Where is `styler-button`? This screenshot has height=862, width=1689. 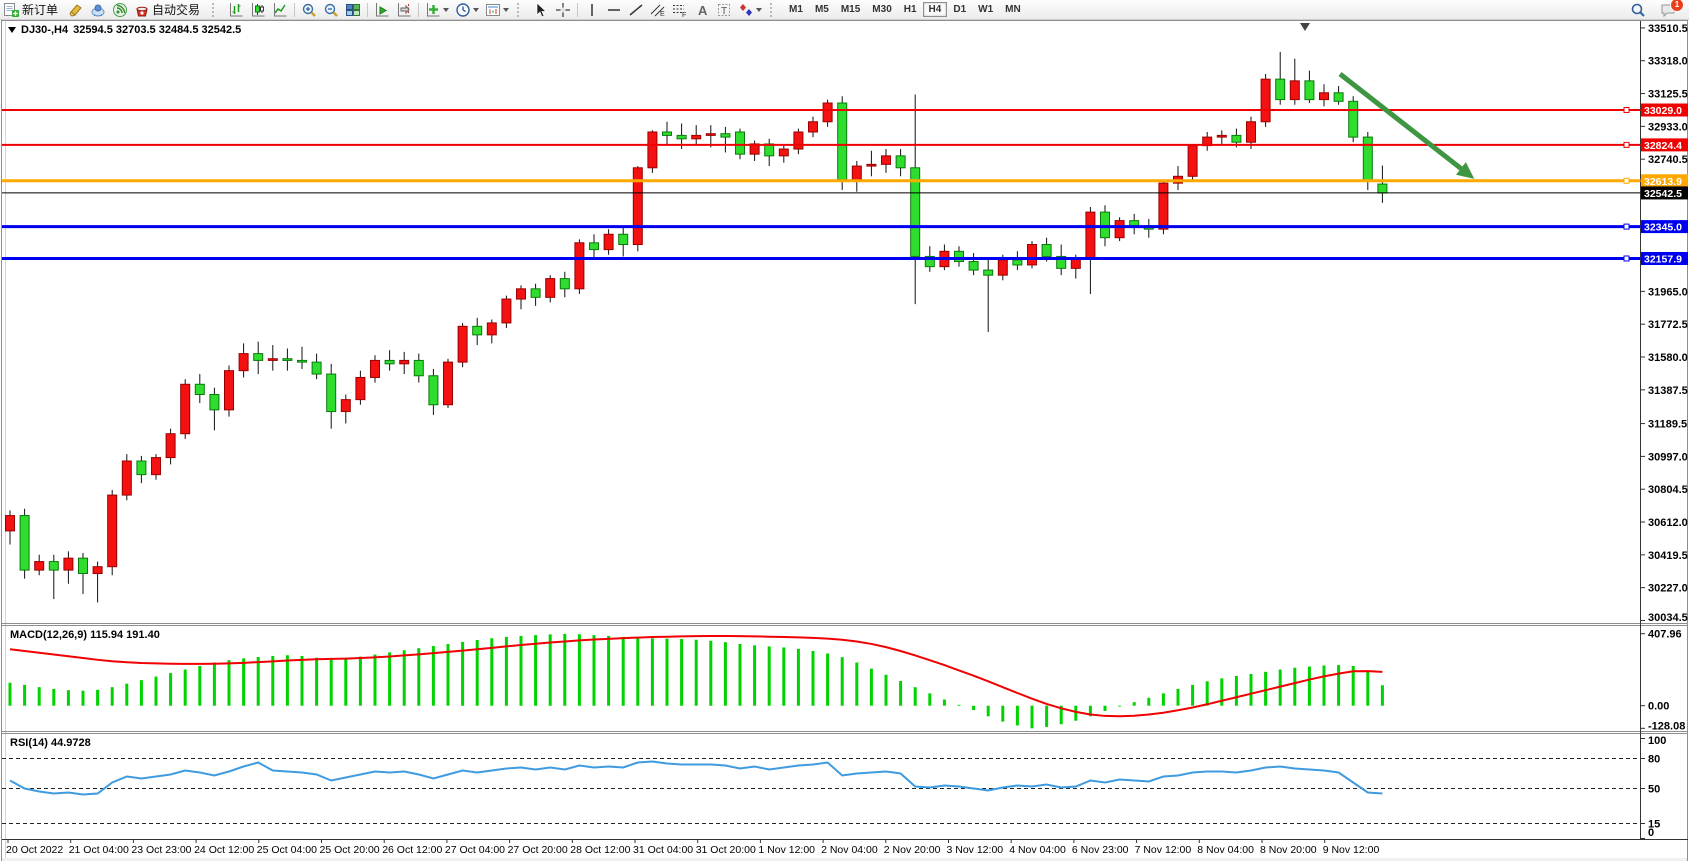 styler-button is located at coordinates (76, 9).